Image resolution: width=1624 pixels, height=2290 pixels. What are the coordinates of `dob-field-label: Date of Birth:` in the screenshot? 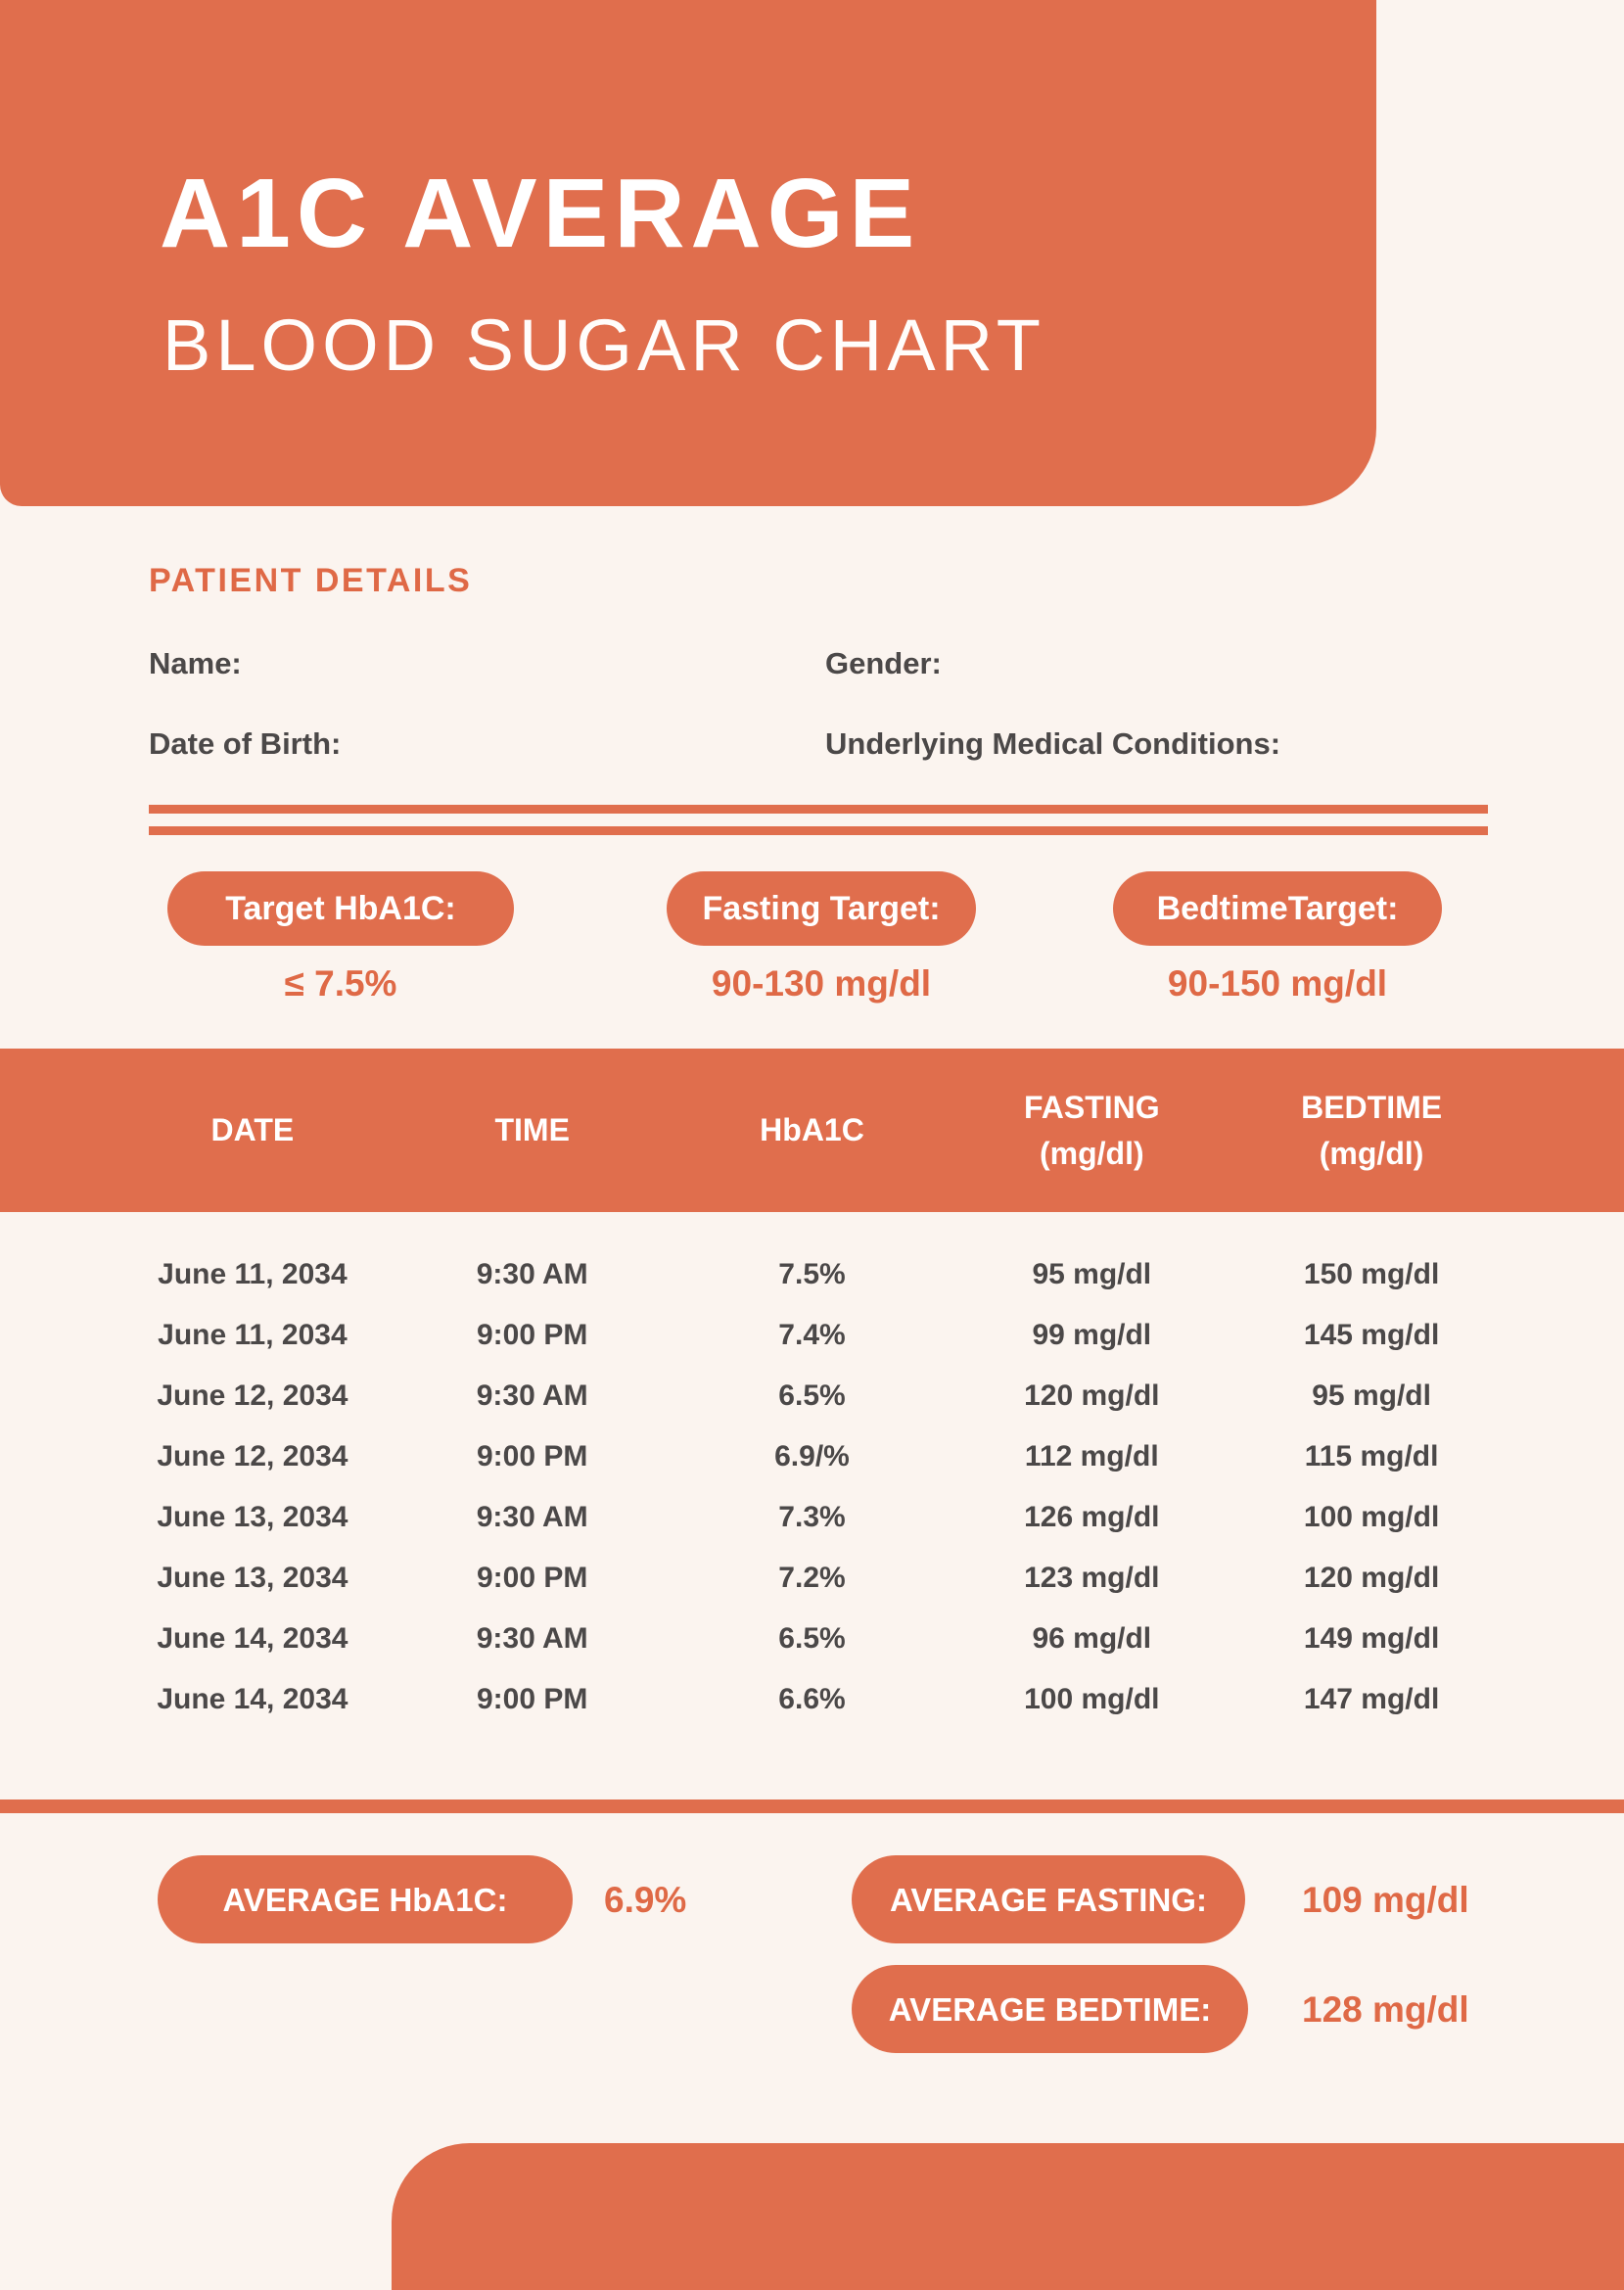 It's located at (245, 743).